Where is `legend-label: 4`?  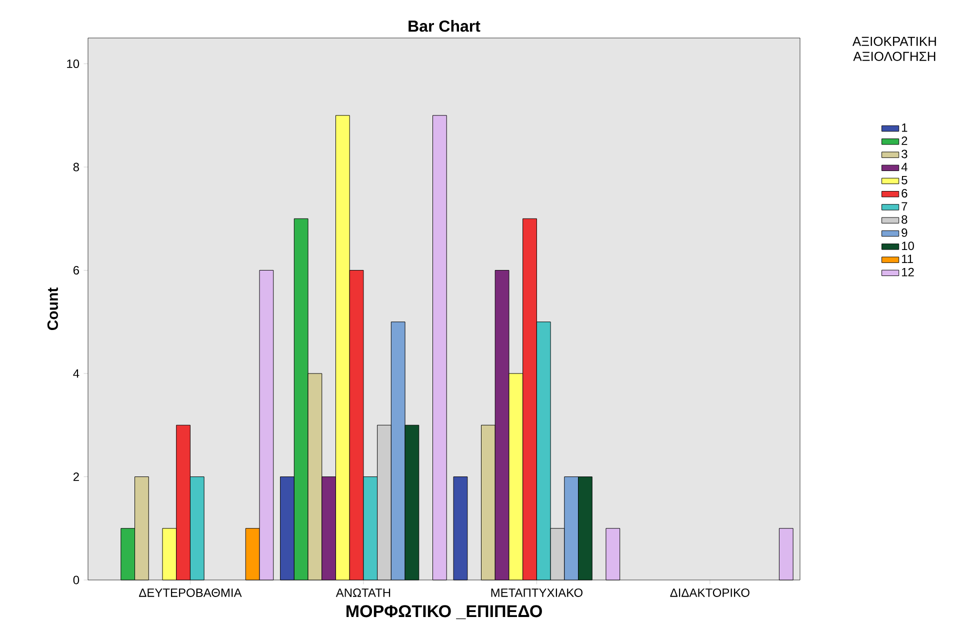 legend-label: 4 is located at coordinates (904, 167).